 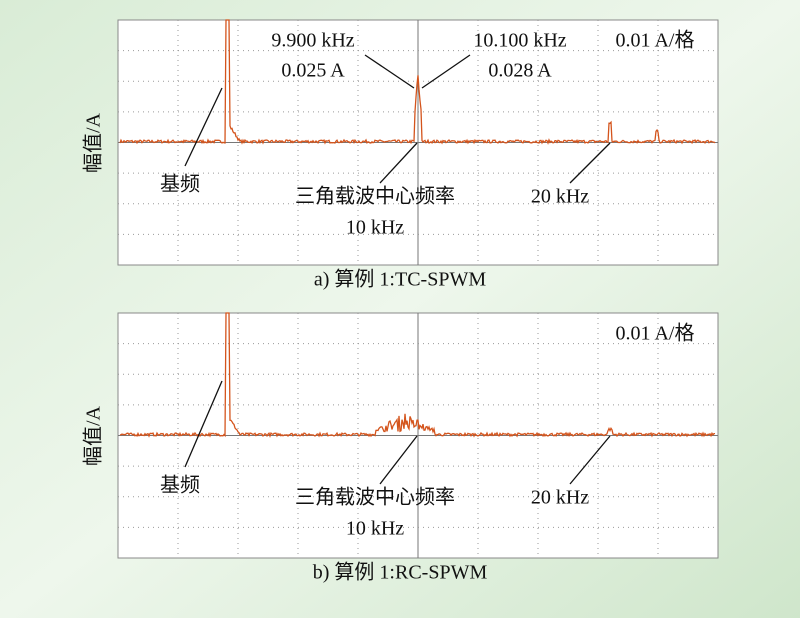 I want to click on peak-frequency: 10.100 kHz, so click(x=519, y=41).